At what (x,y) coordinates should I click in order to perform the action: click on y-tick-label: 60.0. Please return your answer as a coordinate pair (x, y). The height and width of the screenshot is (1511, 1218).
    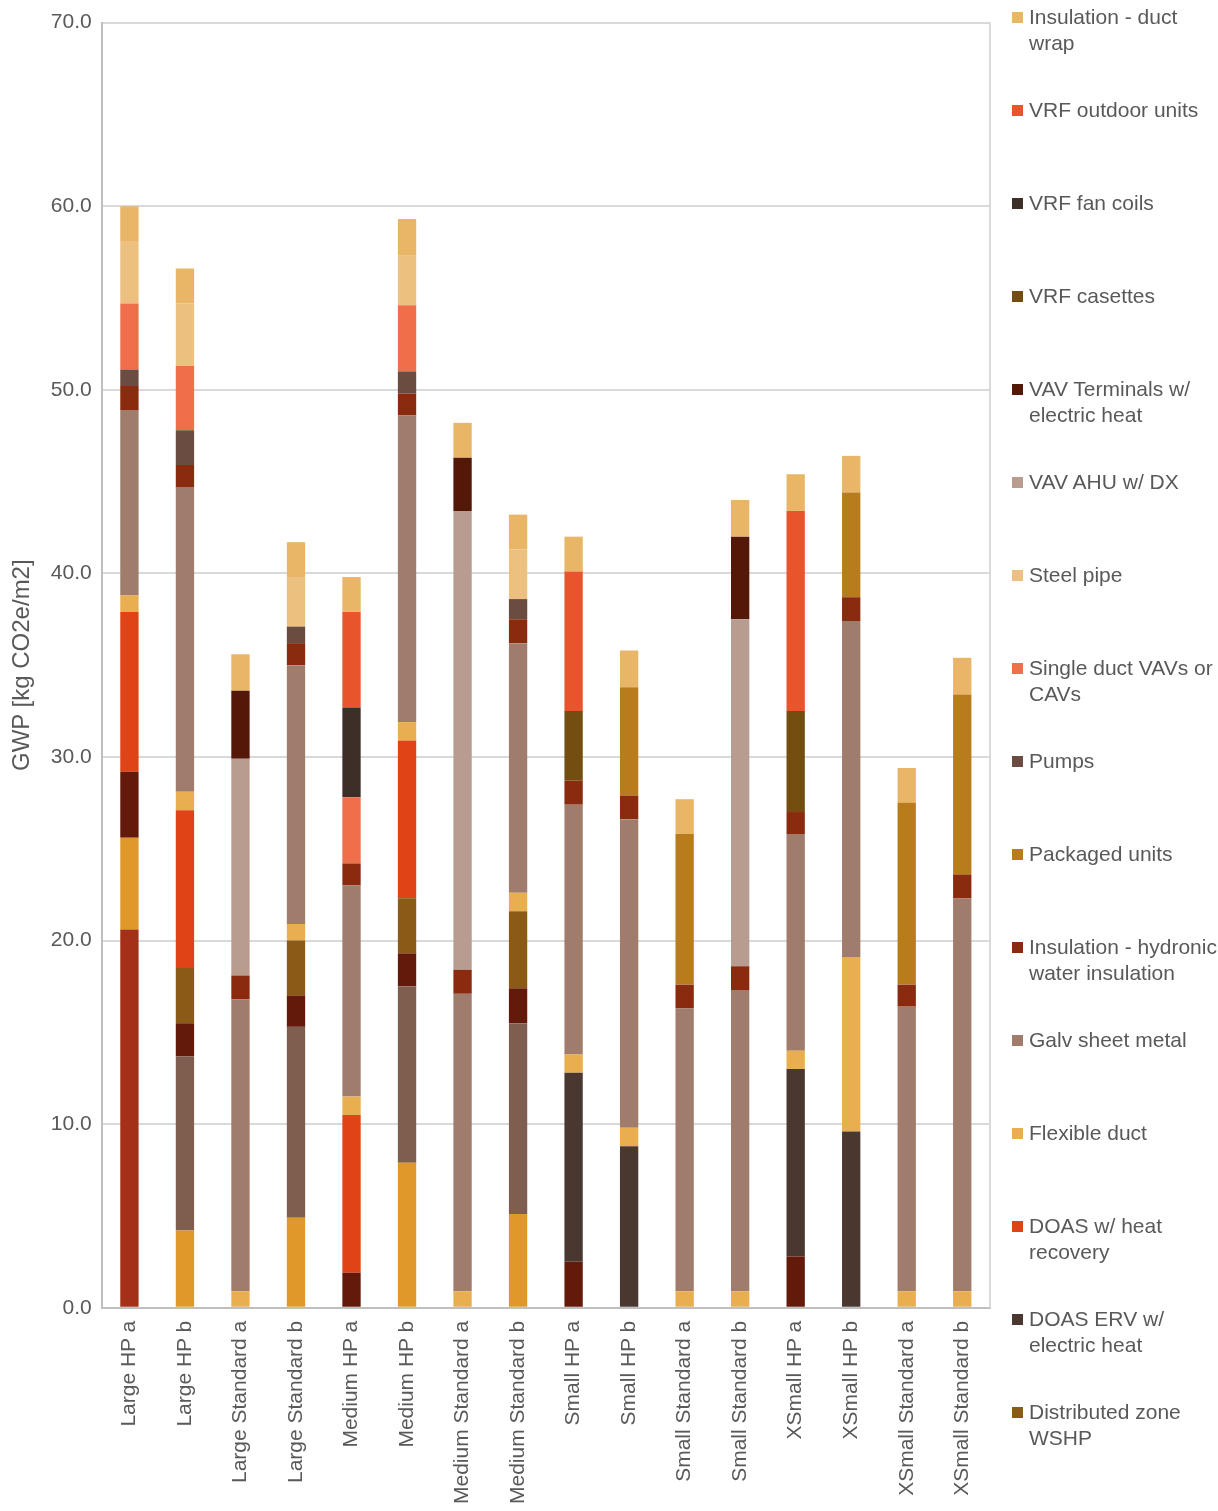
    Looking at the image, I should click on (71, 204).